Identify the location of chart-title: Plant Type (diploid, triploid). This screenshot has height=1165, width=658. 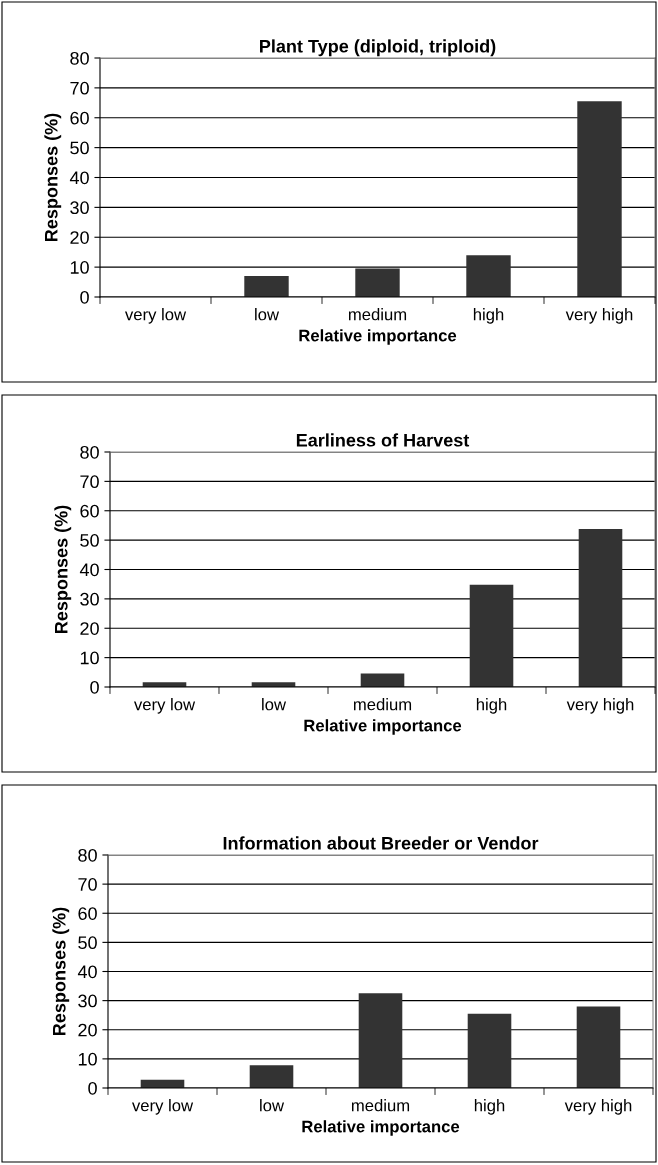
(378, 48).